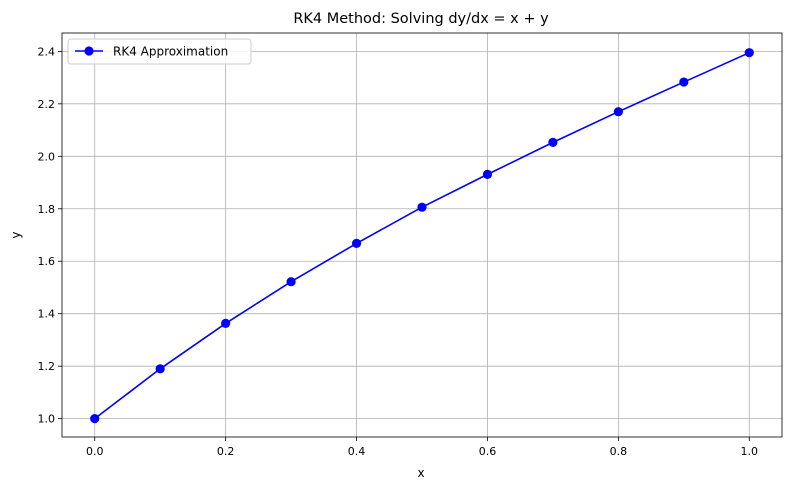 This screenshot has height=490, width=790. Describe the element at coordinates (47, 51) in the screenshot. I see `y-tick-label: 2.4` at that location.